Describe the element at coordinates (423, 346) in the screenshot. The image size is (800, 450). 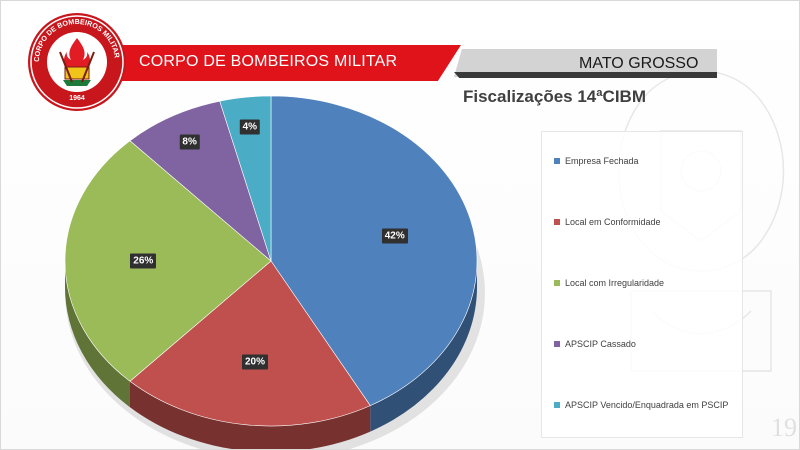
I see `pie-side-empresa-fechada` at that location.